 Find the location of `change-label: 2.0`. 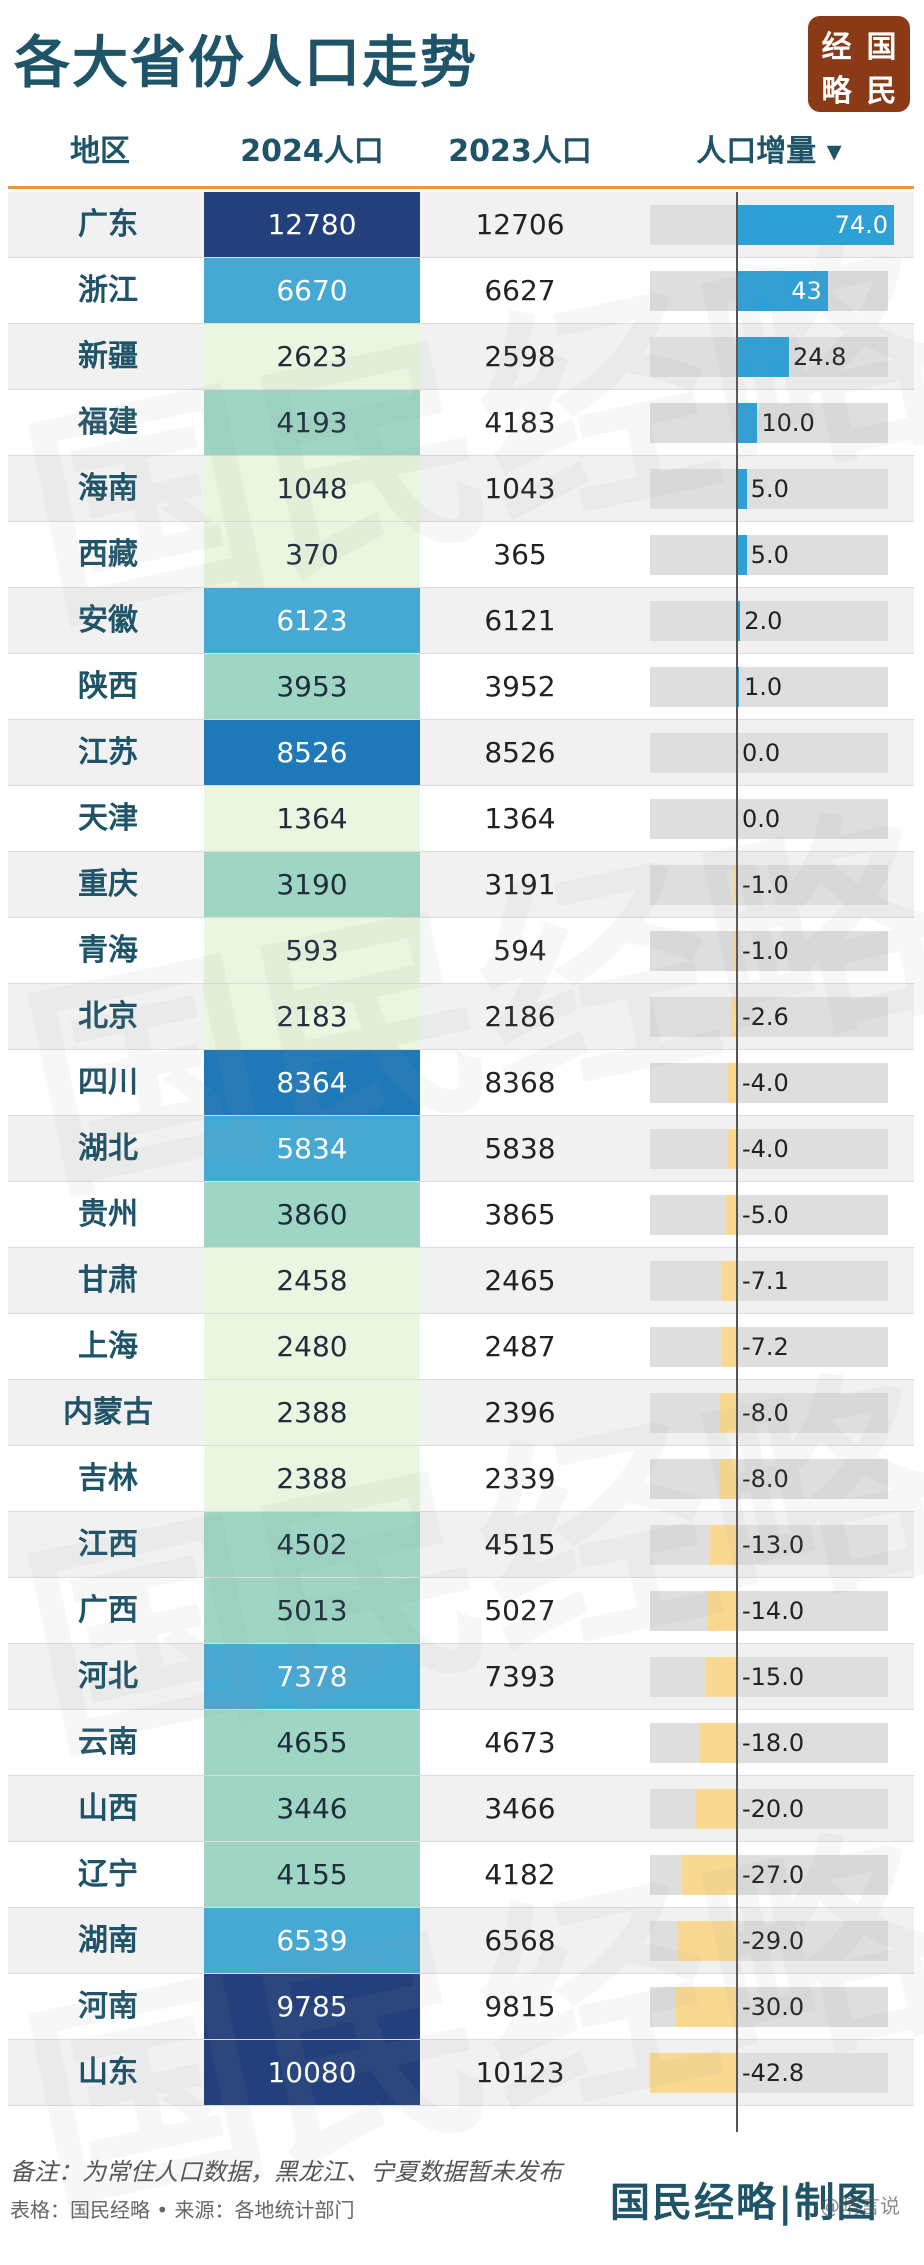

change-label: 2.0 is located at coordinates (763, 621).